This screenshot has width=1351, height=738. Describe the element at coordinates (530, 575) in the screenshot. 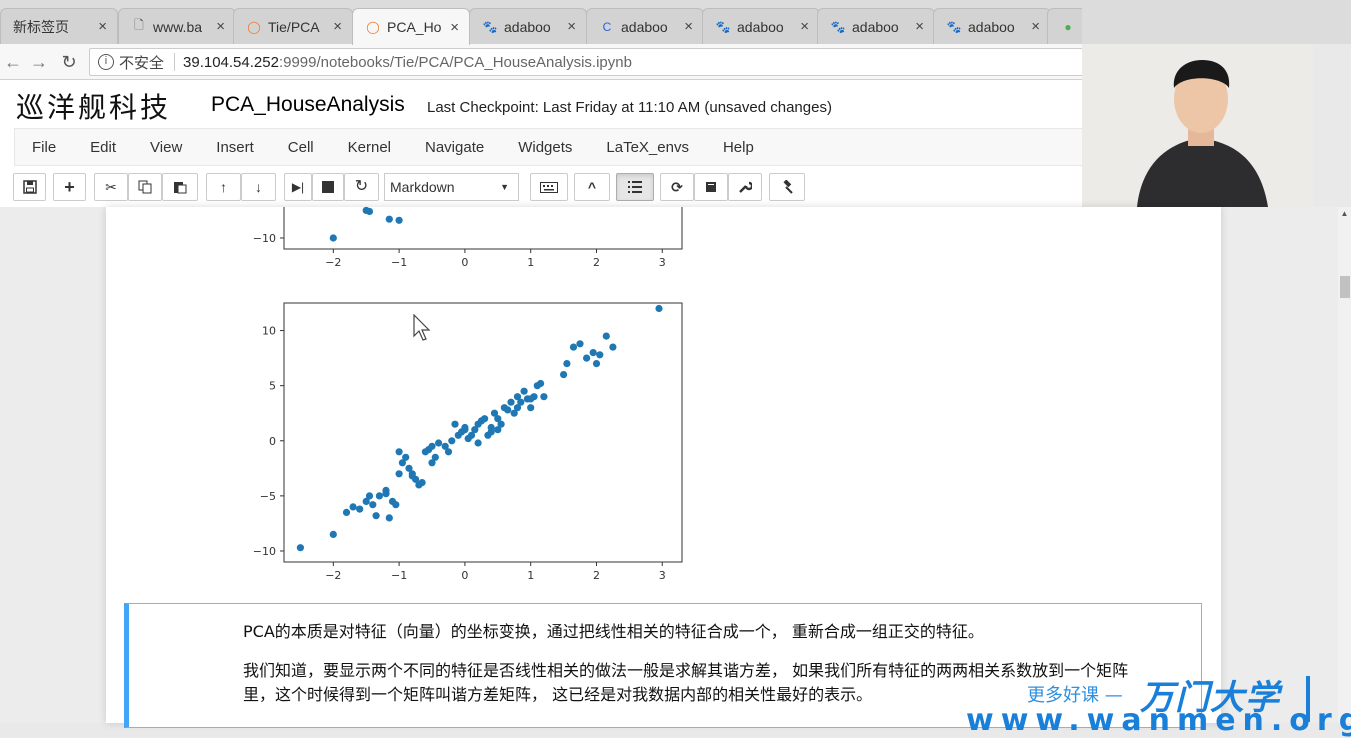

I see `x-tick-label: 1` at that location.